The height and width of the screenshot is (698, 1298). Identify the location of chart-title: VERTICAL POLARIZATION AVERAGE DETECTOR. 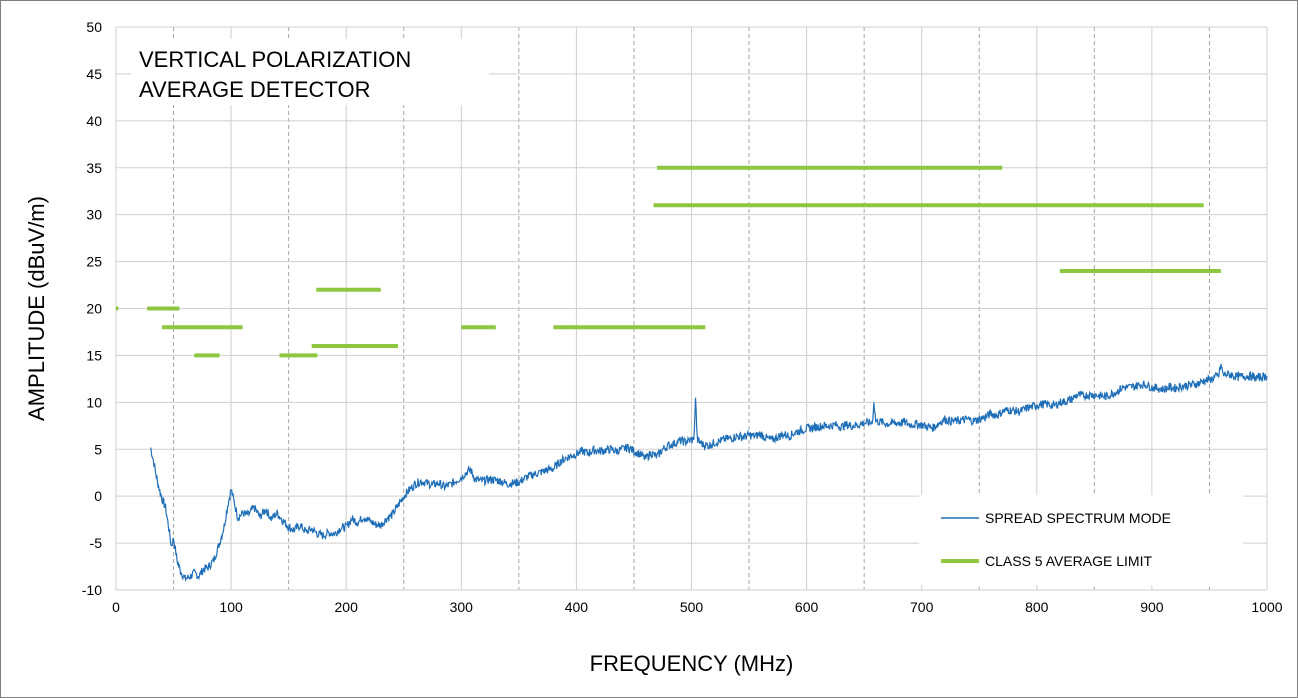
(310, 72).